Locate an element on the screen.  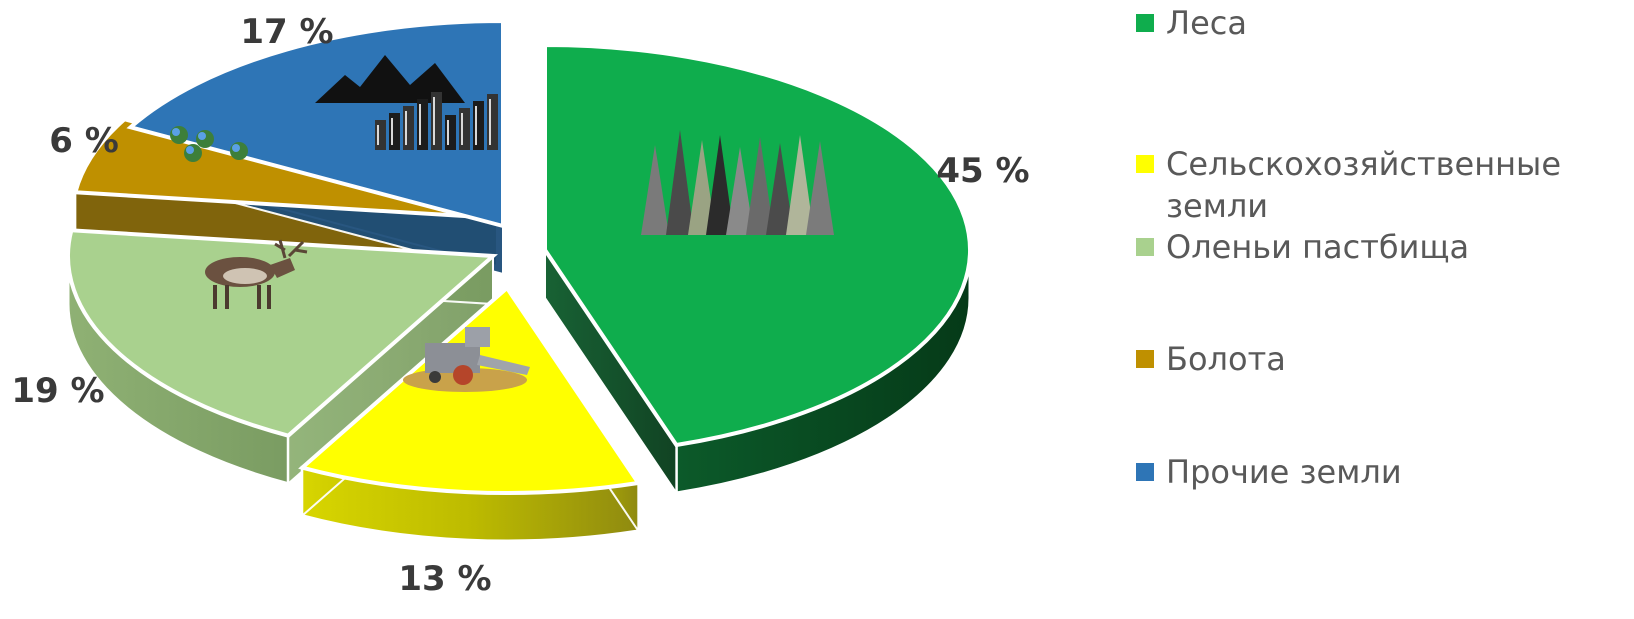
legend-item-0: Леса is located at coordinates (1191, 23).